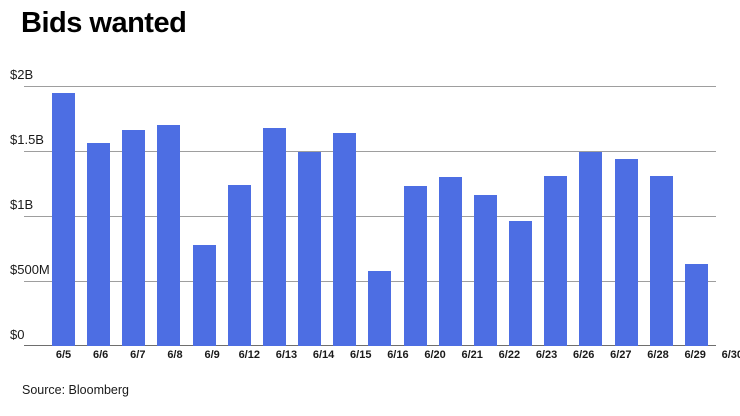 The image size is (740, 416). I want to click on x-tick-6/23: 6/23, so click(546, 355).